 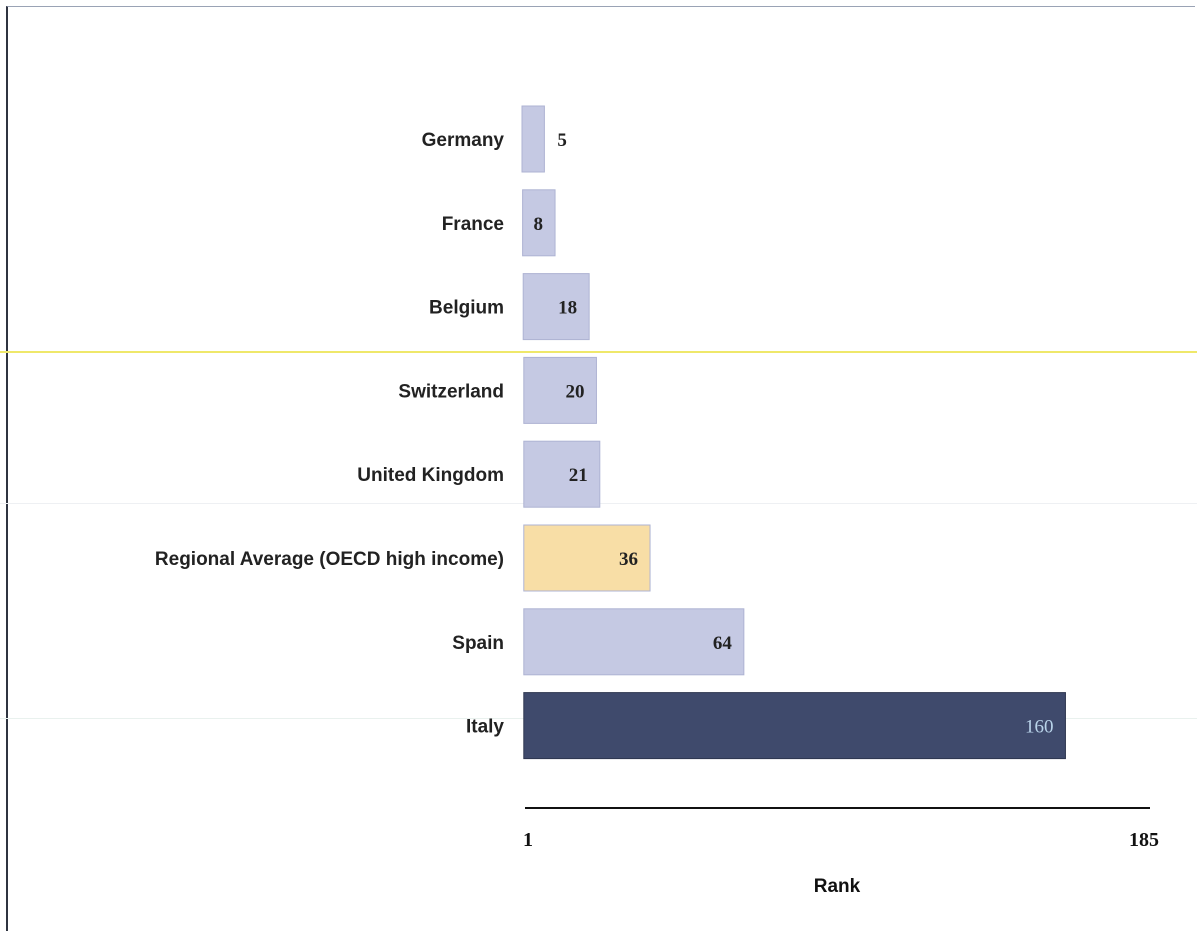 I want to click on value-label: 64, so click(x=723, y=643).